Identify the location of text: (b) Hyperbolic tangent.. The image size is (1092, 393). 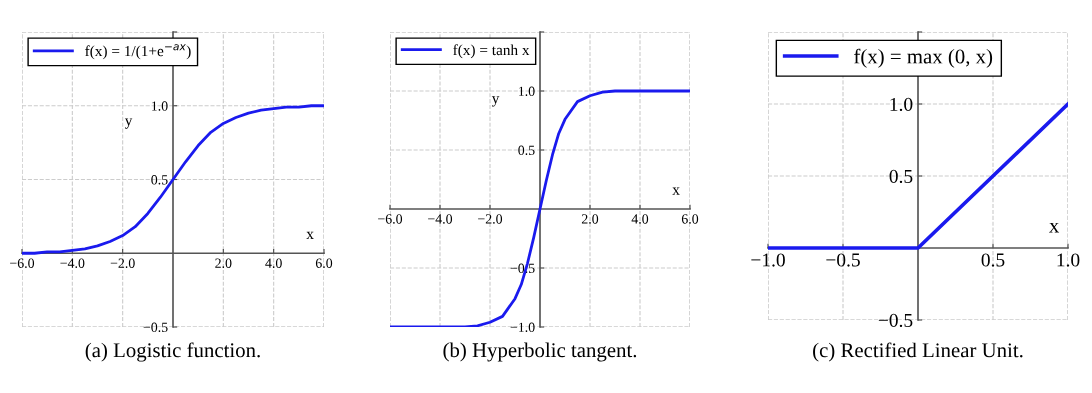
(540, 352).